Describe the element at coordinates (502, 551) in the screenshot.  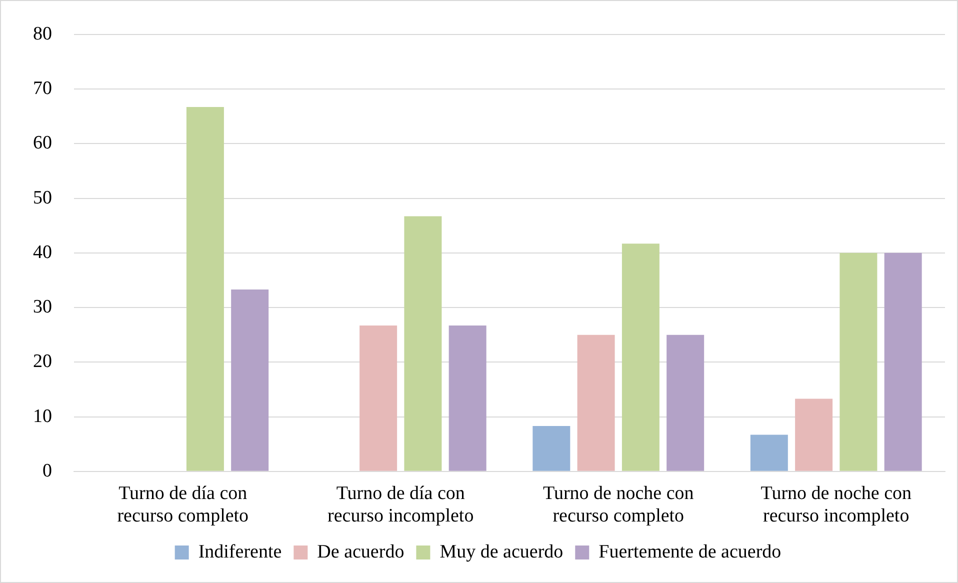
I see `legend-label: Muy de acuerdo` at that location.